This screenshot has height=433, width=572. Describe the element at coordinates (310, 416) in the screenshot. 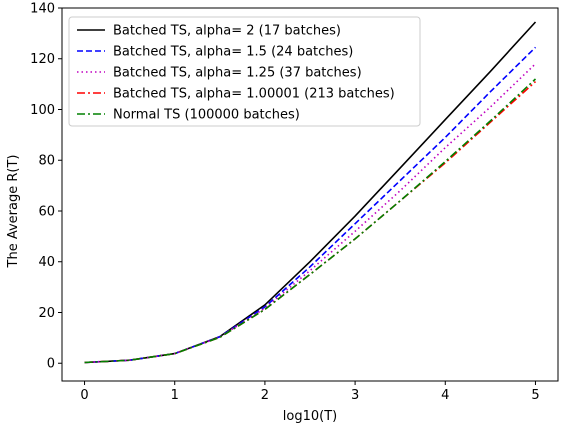

I see `x-axis-label: log10(T)` at that location.